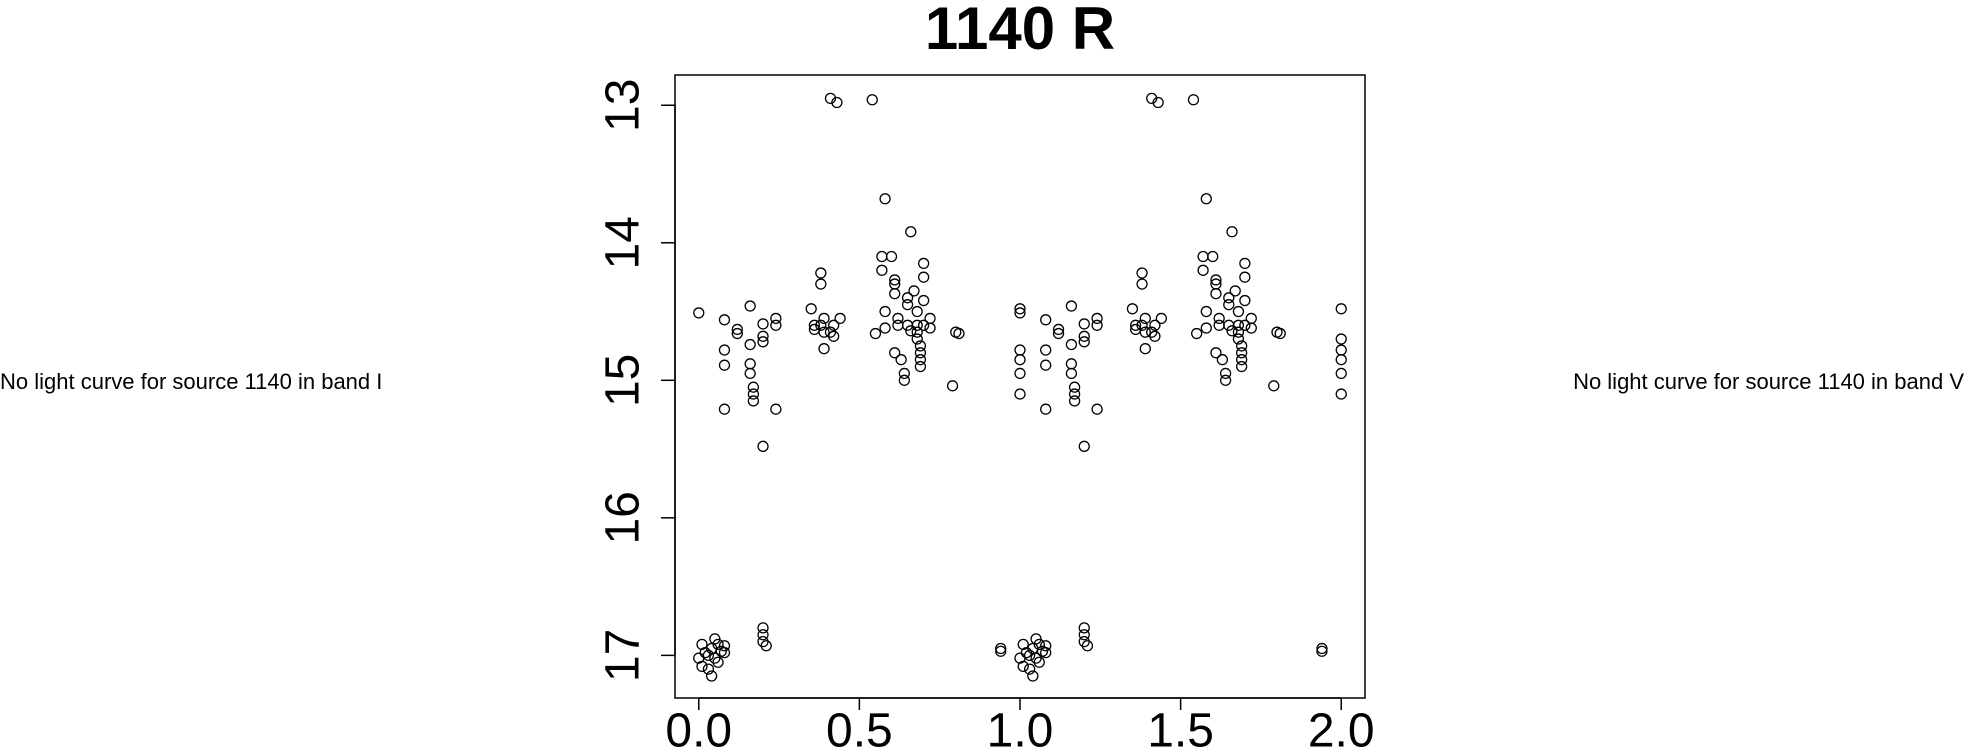  What do you see at coordinates (859, 730) in the screenshot?
I see `x-tick-label: 0.5` at bounding box center [859, 730].